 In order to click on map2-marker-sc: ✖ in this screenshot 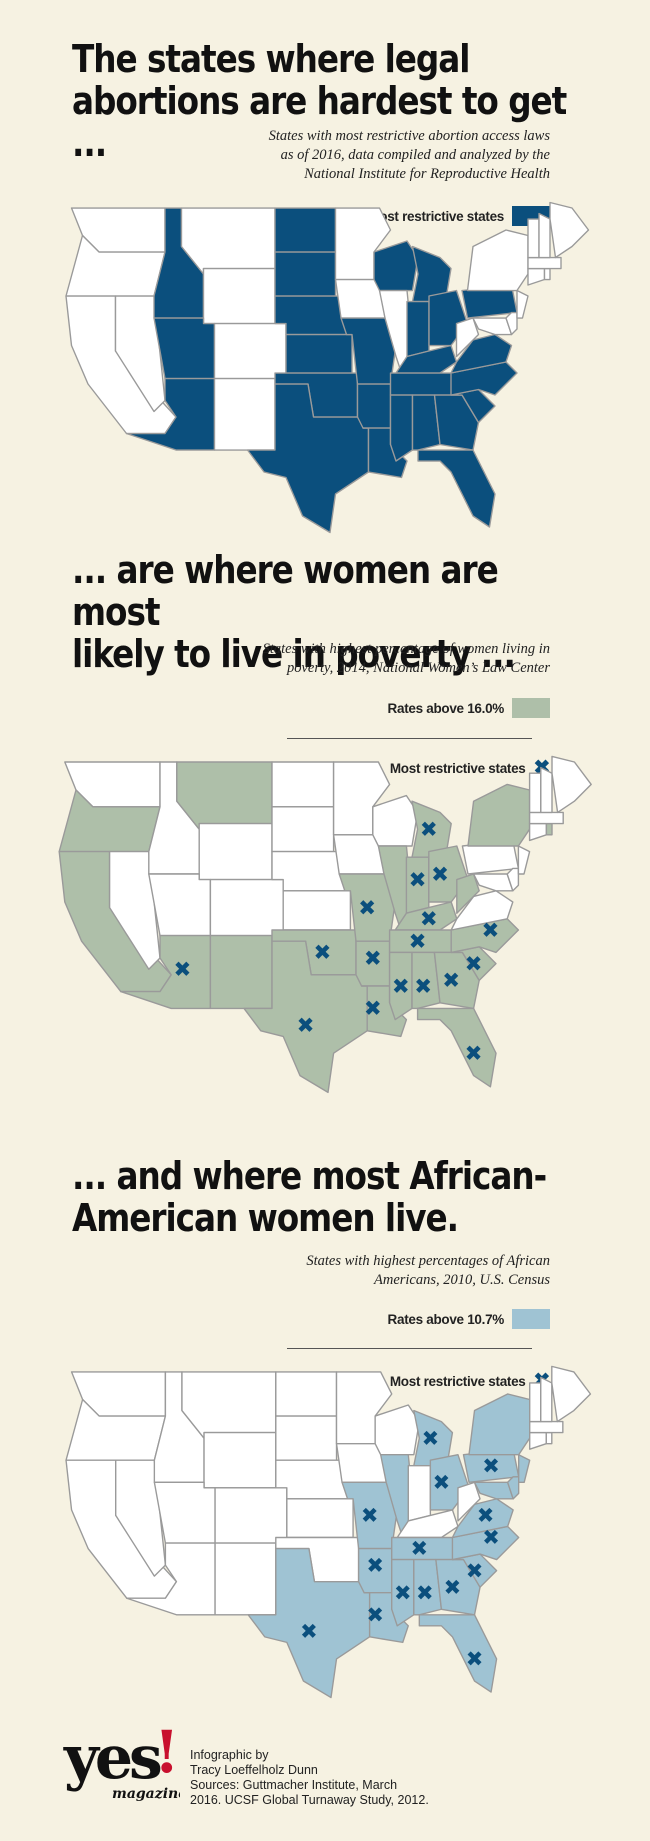, I will do `click(474, 964)`.